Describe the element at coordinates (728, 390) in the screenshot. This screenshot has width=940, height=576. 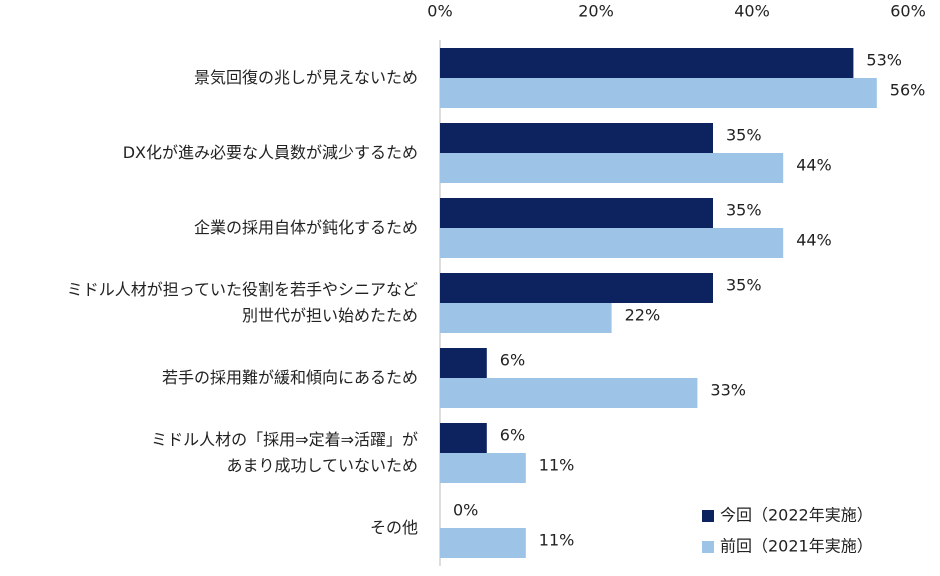
I see `data-label: 33%` at that location.